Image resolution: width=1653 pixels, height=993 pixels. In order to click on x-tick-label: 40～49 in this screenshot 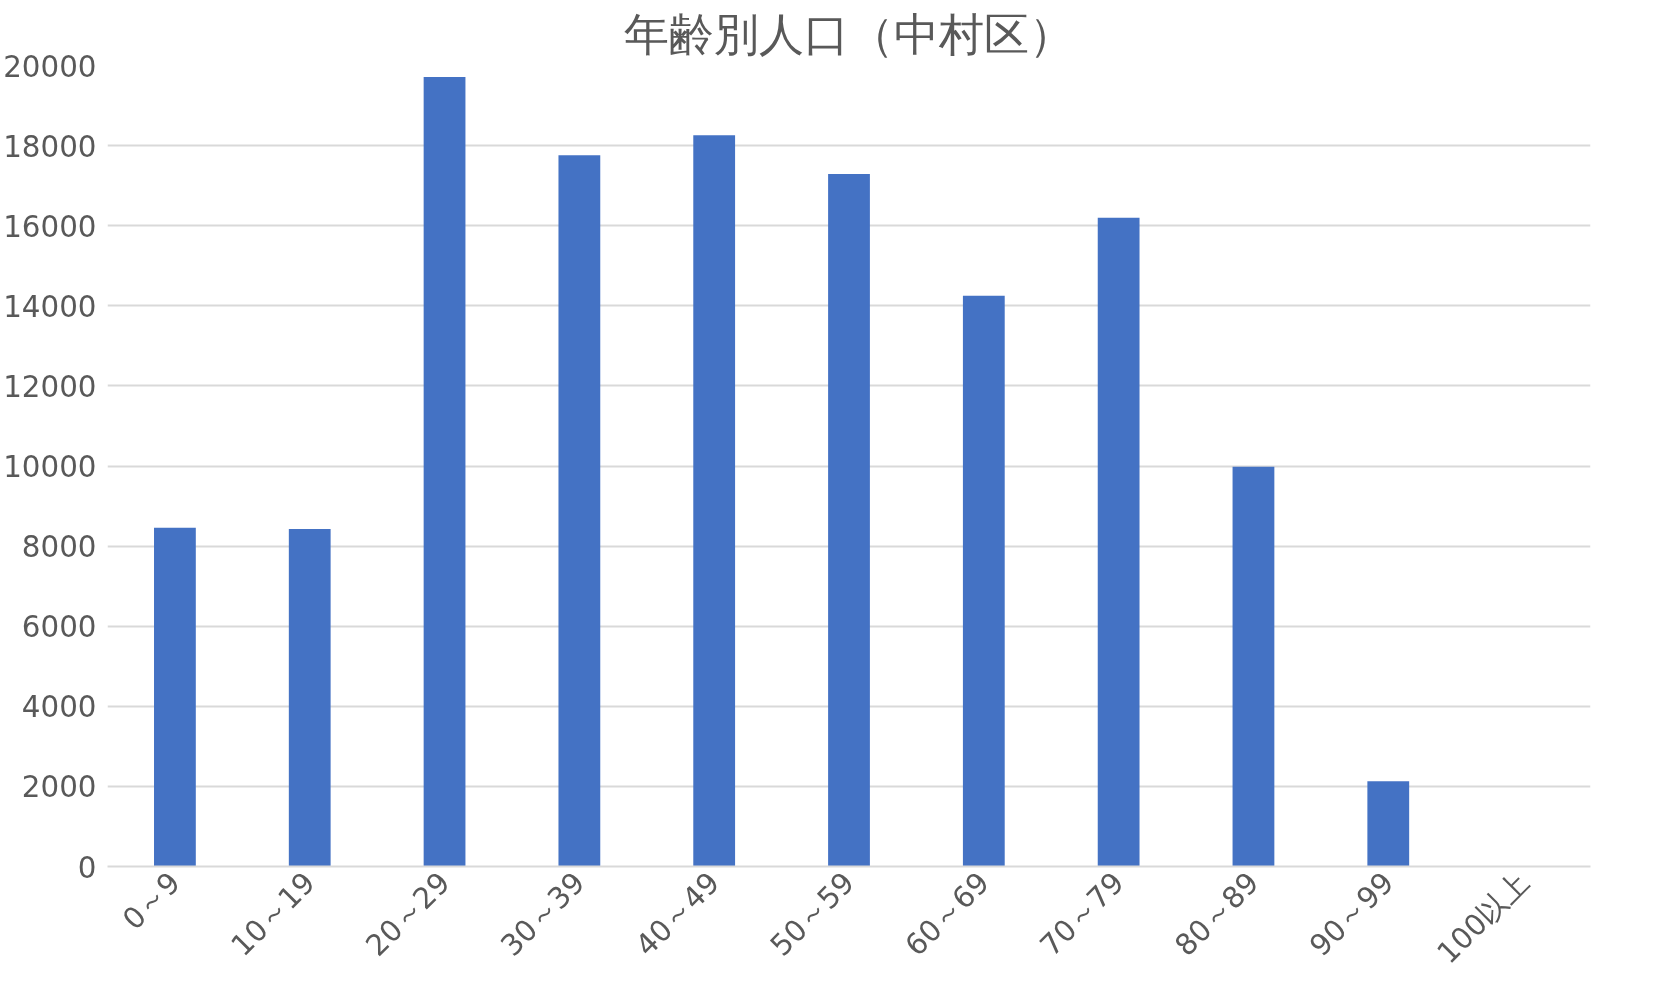, I will do `click(677, 914)`.